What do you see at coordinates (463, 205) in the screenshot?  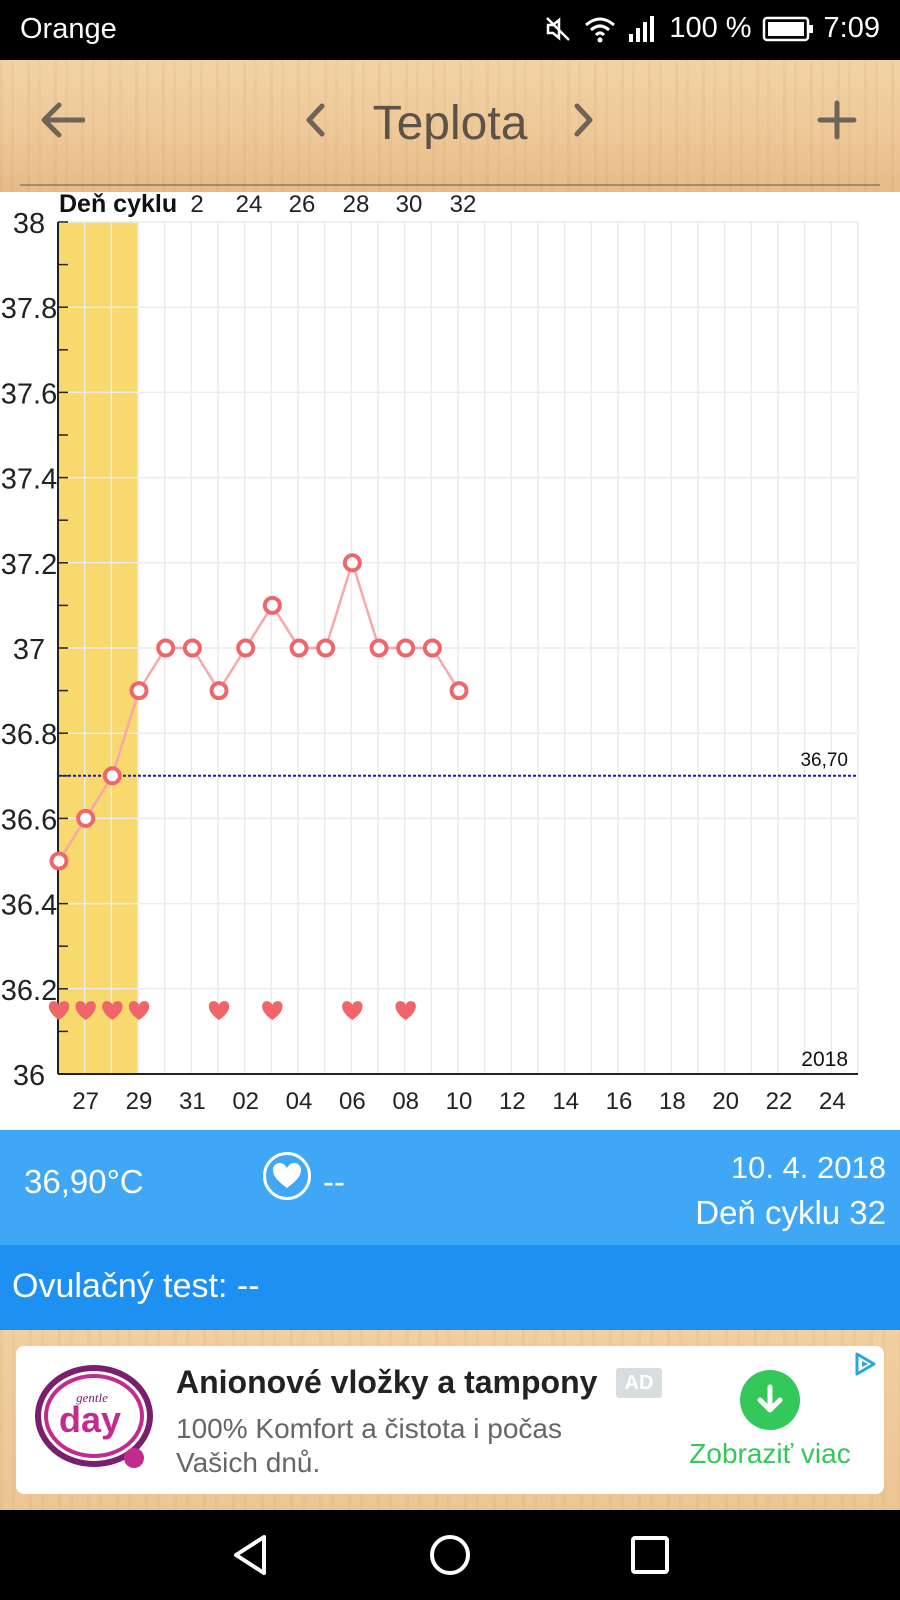 I see `top-tick-label: 32` at bounding box center [463, 205].